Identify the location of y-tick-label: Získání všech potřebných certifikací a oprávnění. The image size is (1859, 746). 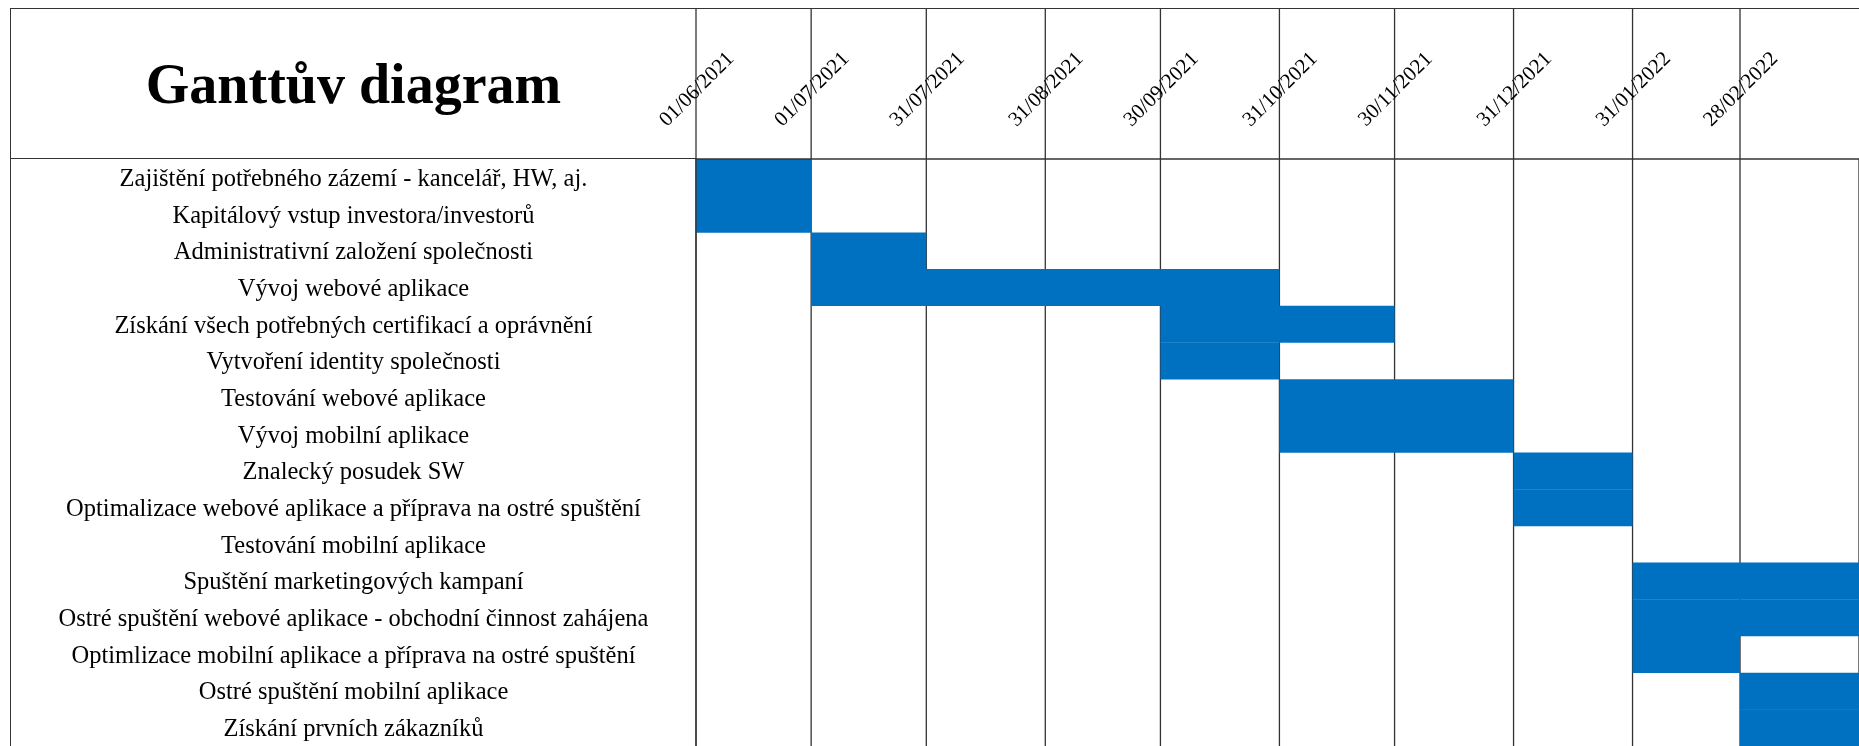
(353, 324).